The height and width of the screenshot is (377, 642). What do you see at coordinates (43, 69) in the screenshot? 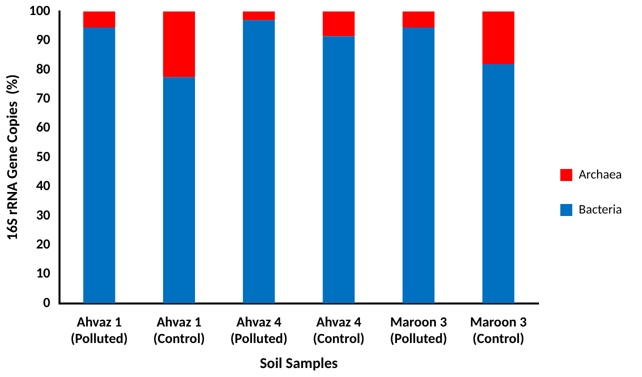
I see `y-tick-label: 80` at bounding box center [43, 69].